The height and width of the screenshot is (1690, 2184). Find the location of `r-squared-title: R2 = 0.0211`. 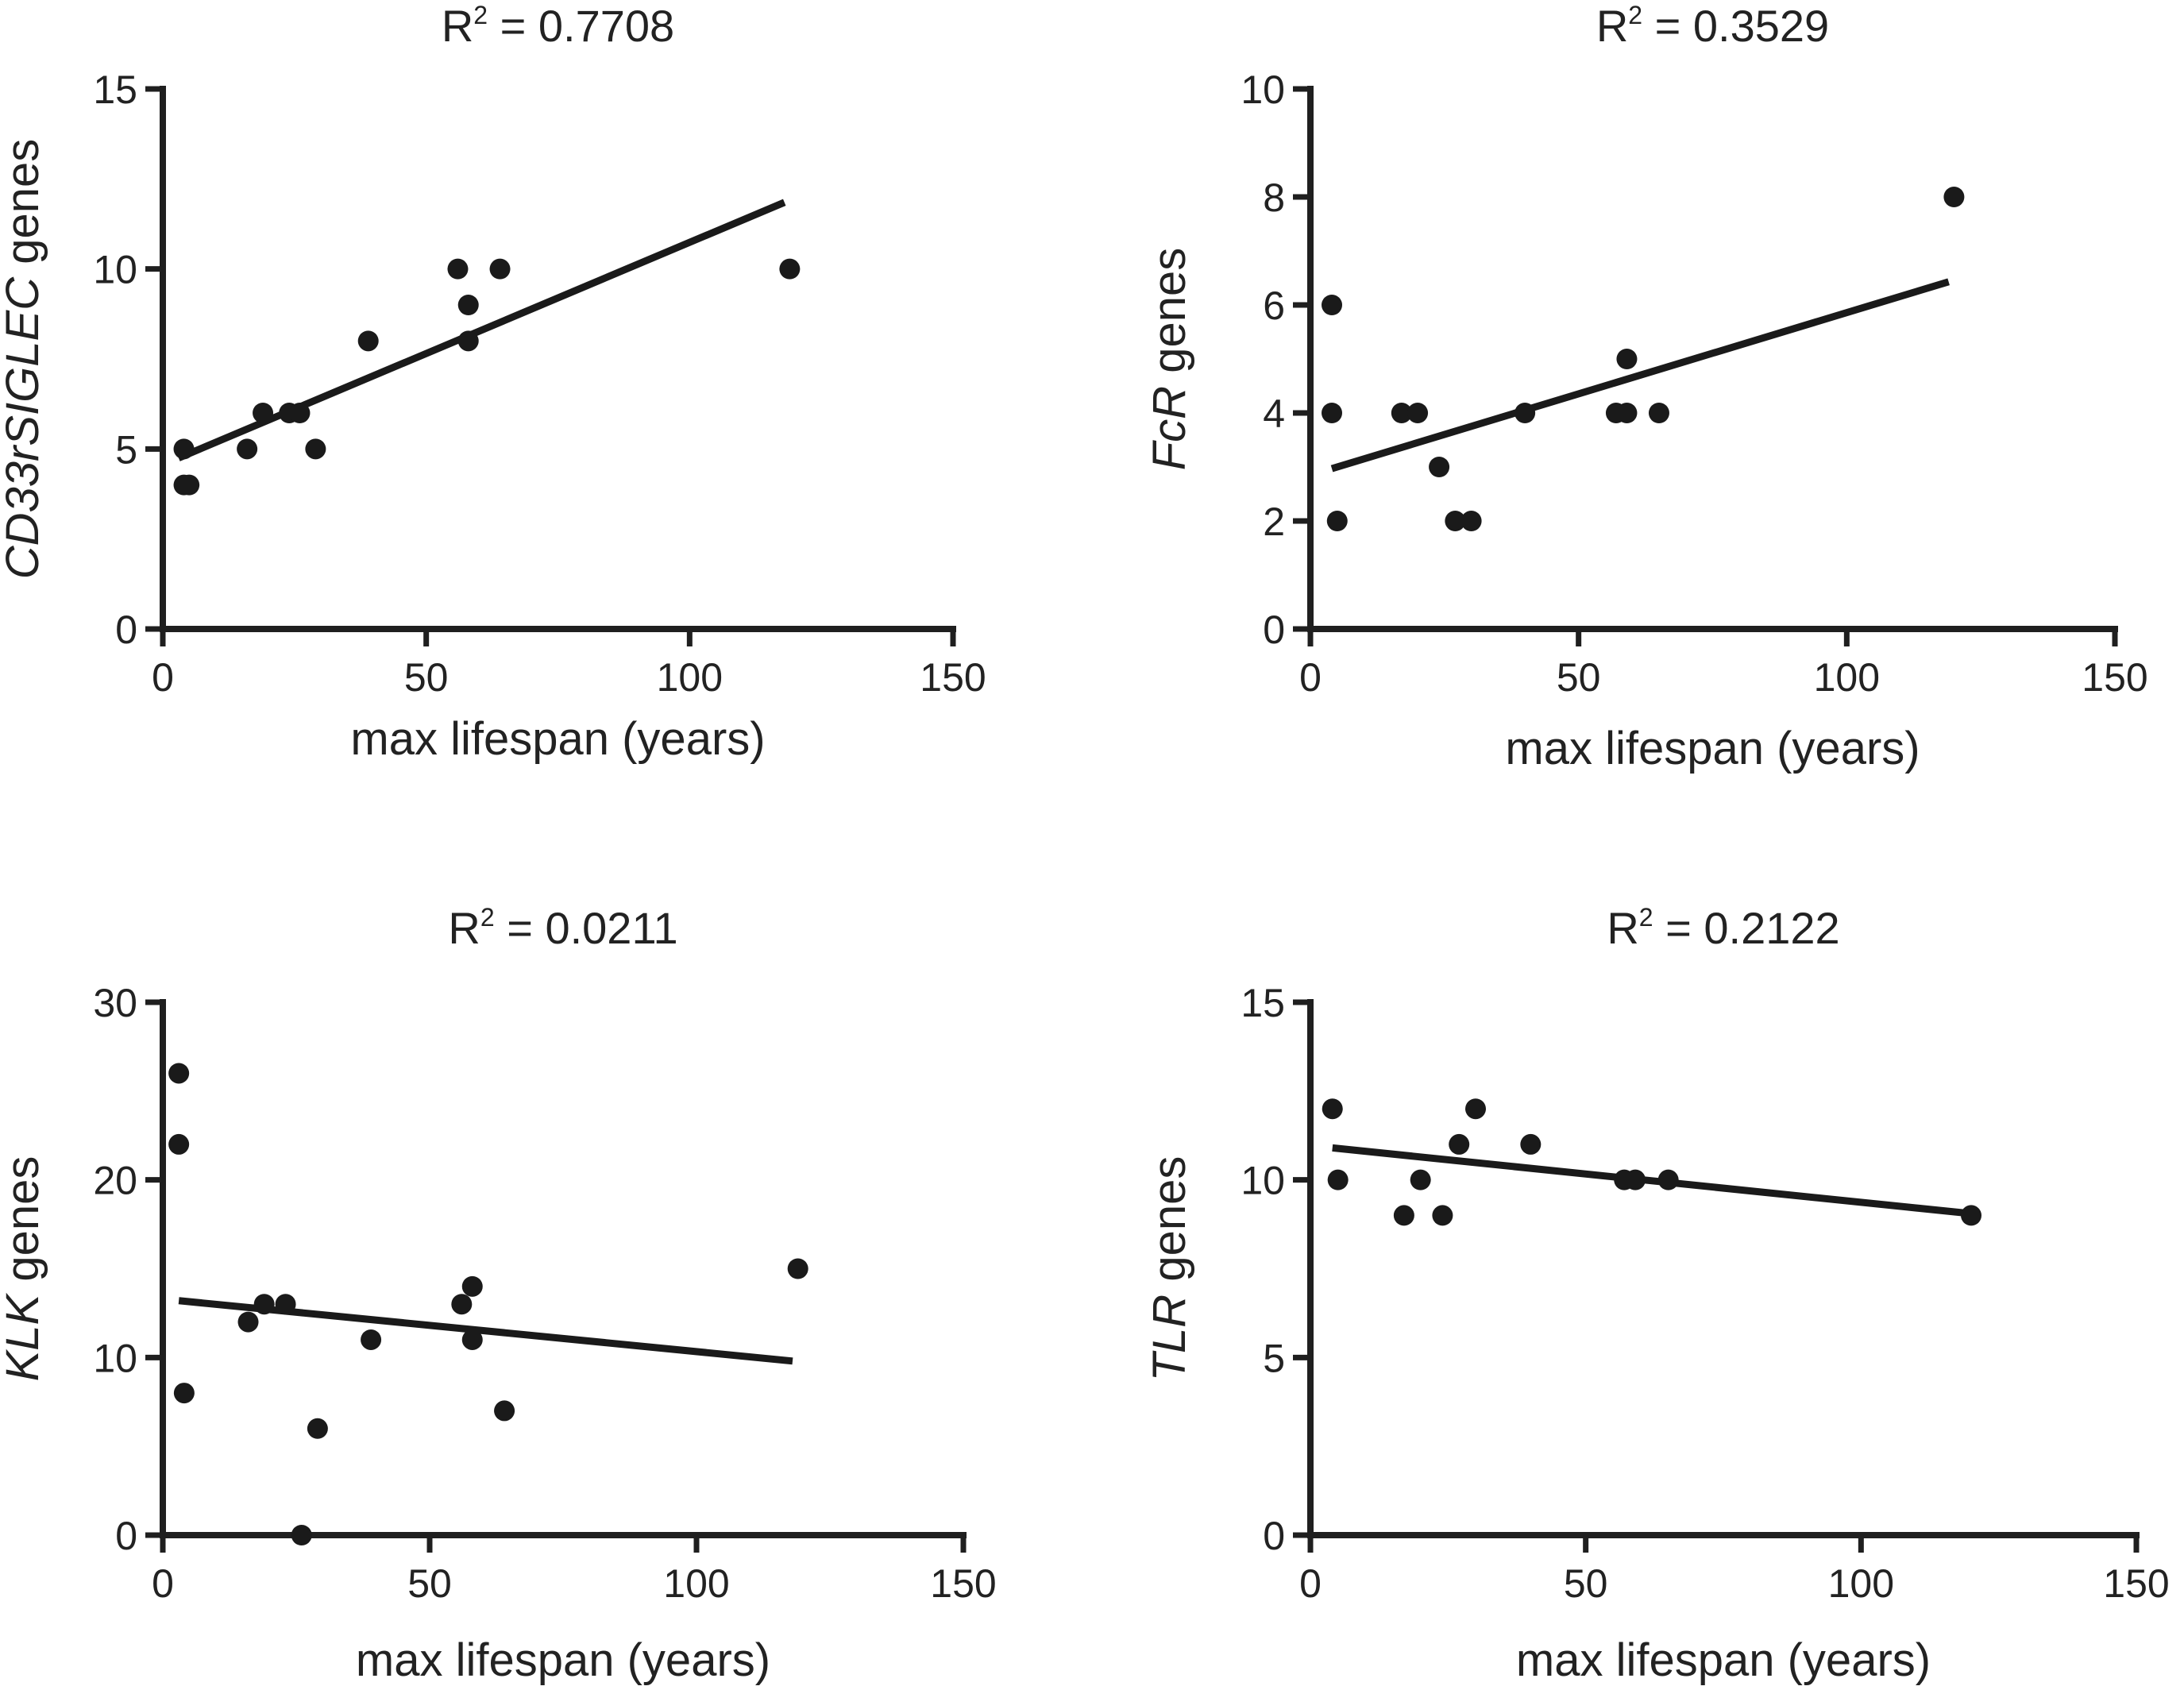

r-squared-title: R2 = 0.0211 is located at coordinates (562, 928).